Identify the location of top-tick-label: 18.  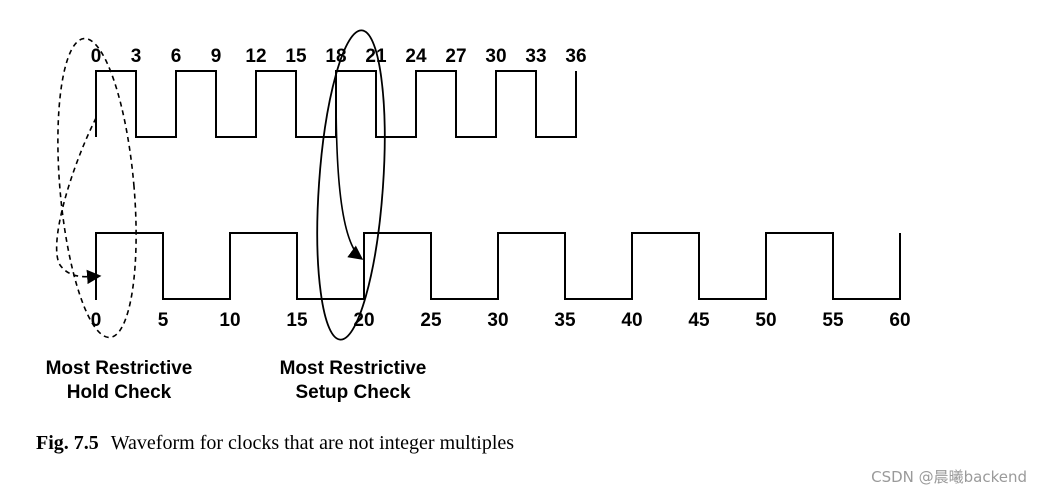
(335, 56).